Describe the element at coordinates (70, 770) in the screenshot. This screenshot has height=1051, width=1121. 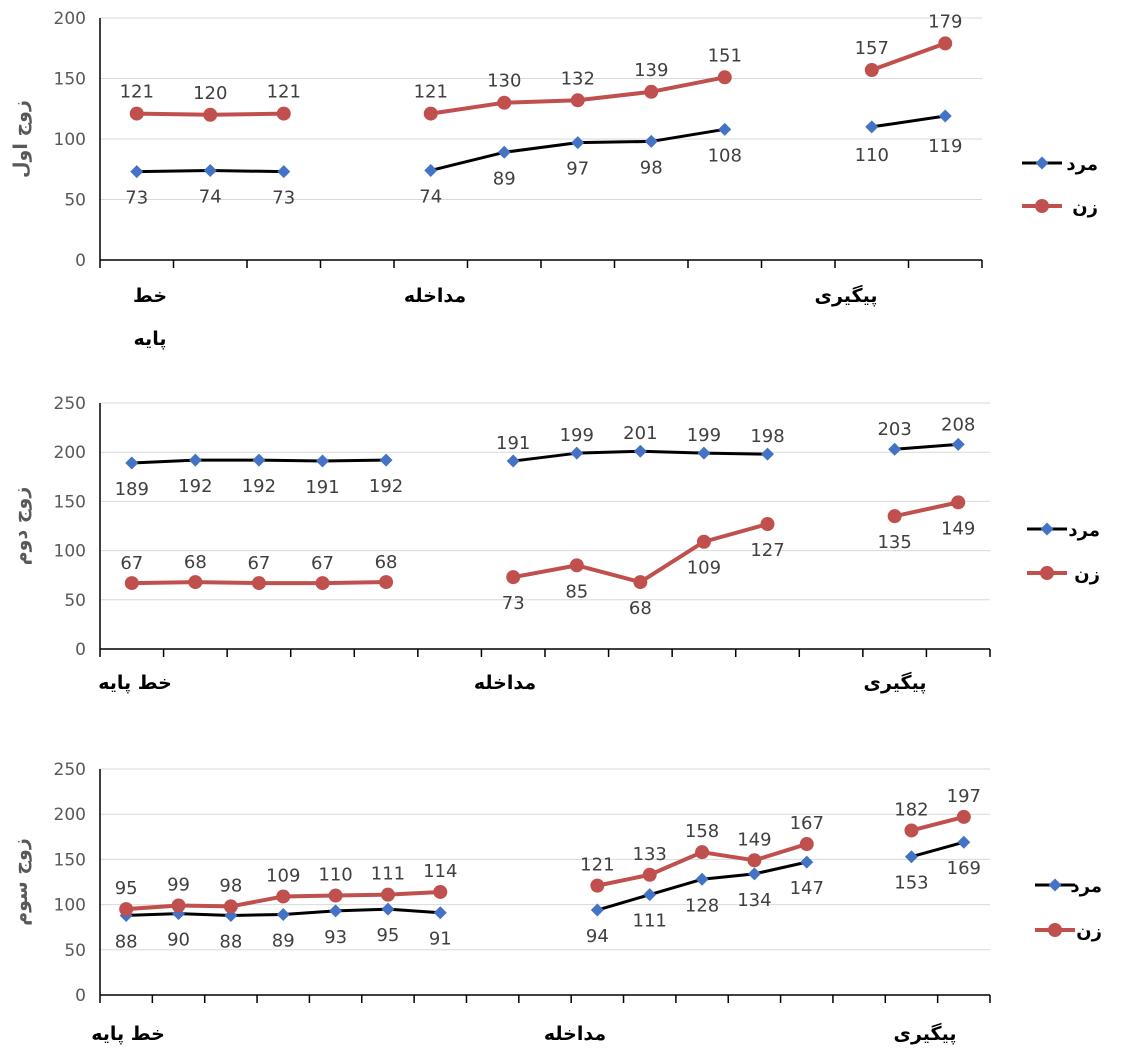
I see `y-tick-label: 250` at that location.